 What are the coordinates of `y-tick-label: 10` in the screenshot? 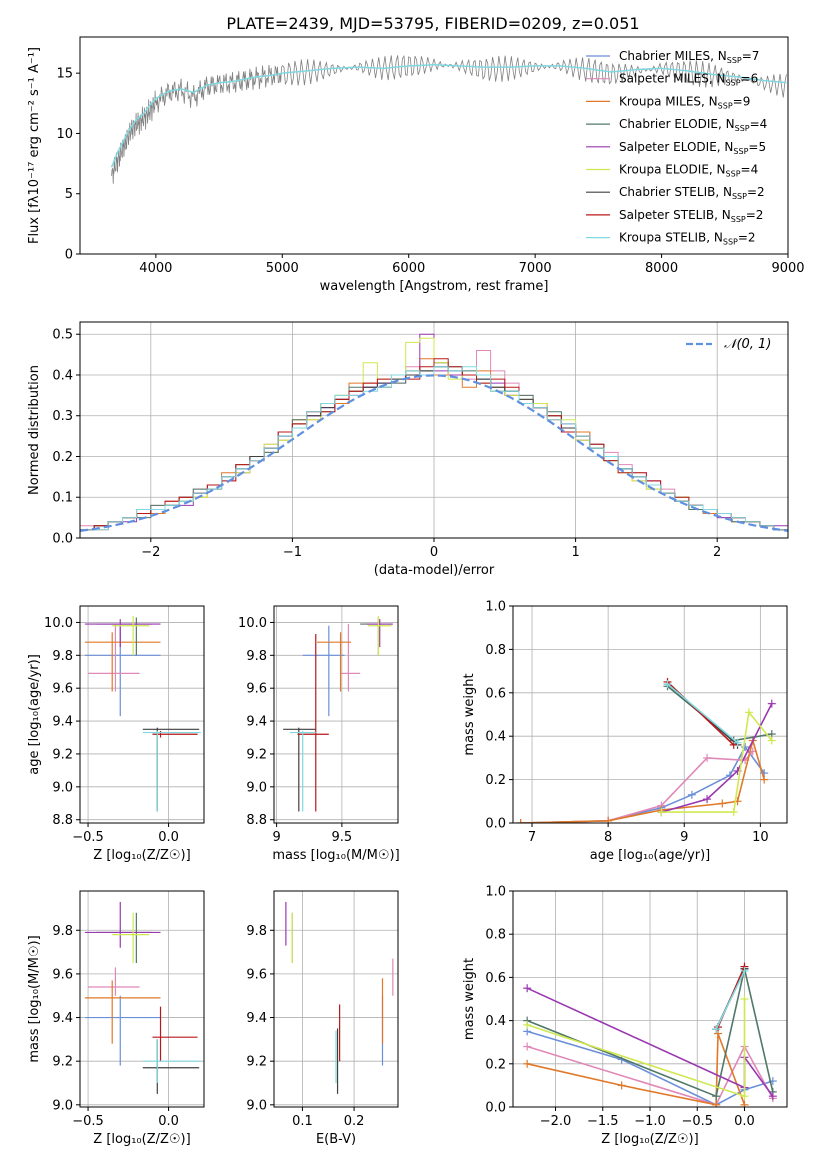 It's located at (64, 134).